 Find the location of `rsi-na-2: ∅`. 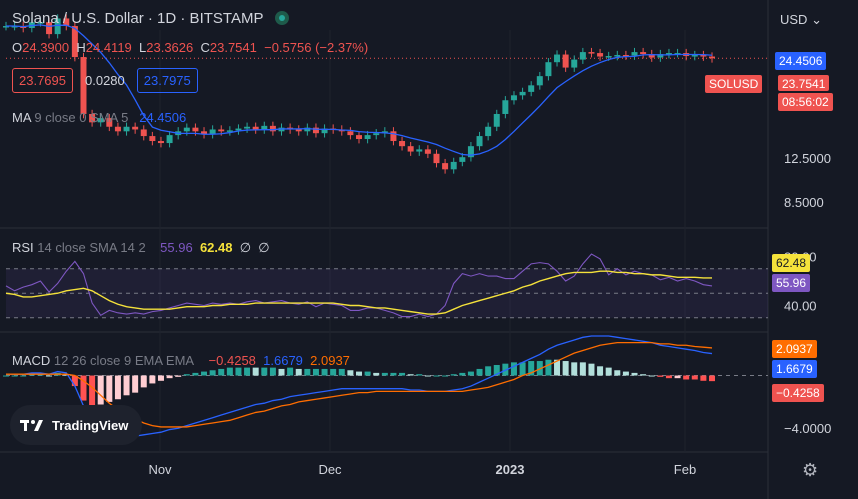

rsi-na-2: ∅ is located at coordinates (264, 247).